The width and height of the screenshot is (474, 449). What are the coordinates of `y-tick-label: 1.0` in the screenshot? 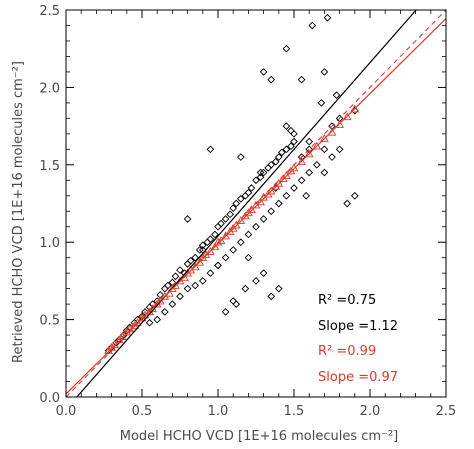 It's located at (49, 243).